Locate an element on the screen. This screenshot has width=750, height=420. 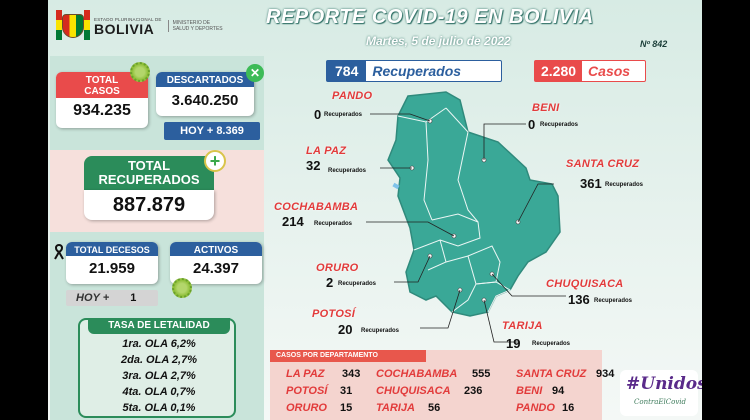
total-decesos-card: TOTAL DECESOS 21.959 is located at coordinates (112, 263).